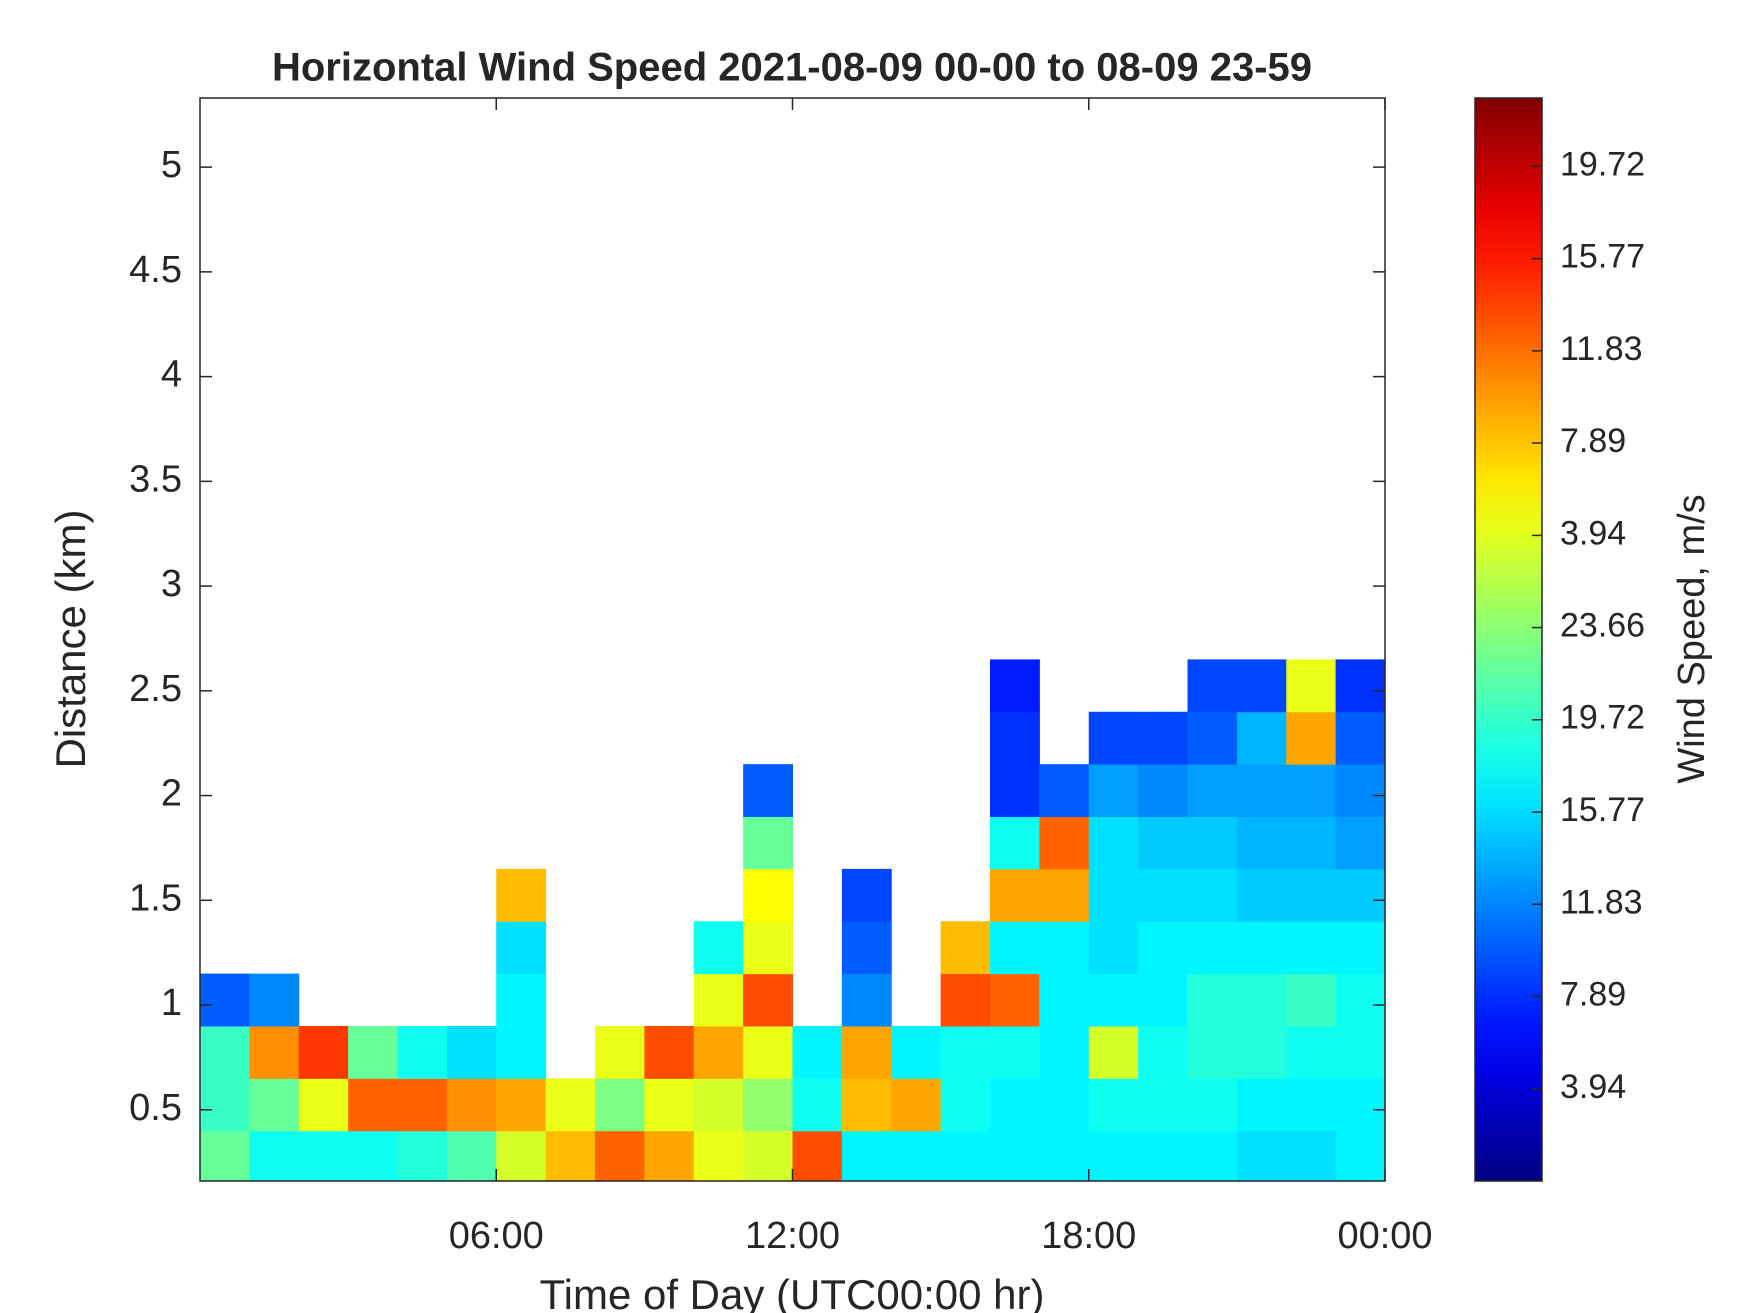 Image resolution: width=1750 pixels, height=1313 pixels. Describe the element at coordinates (171, 794) in the screenshot. I see `y-tick-label: 2` at that location.